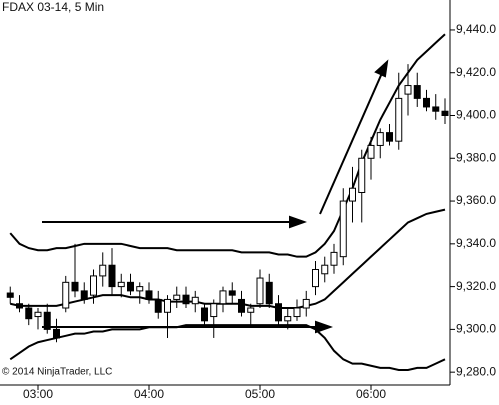 The height and width of the screenshot is (405, 499). What do you see at coordinates (476, 115) in the screenshot?
I see `y-tick-label: 9,400.0` at bounding box center [476, 115].